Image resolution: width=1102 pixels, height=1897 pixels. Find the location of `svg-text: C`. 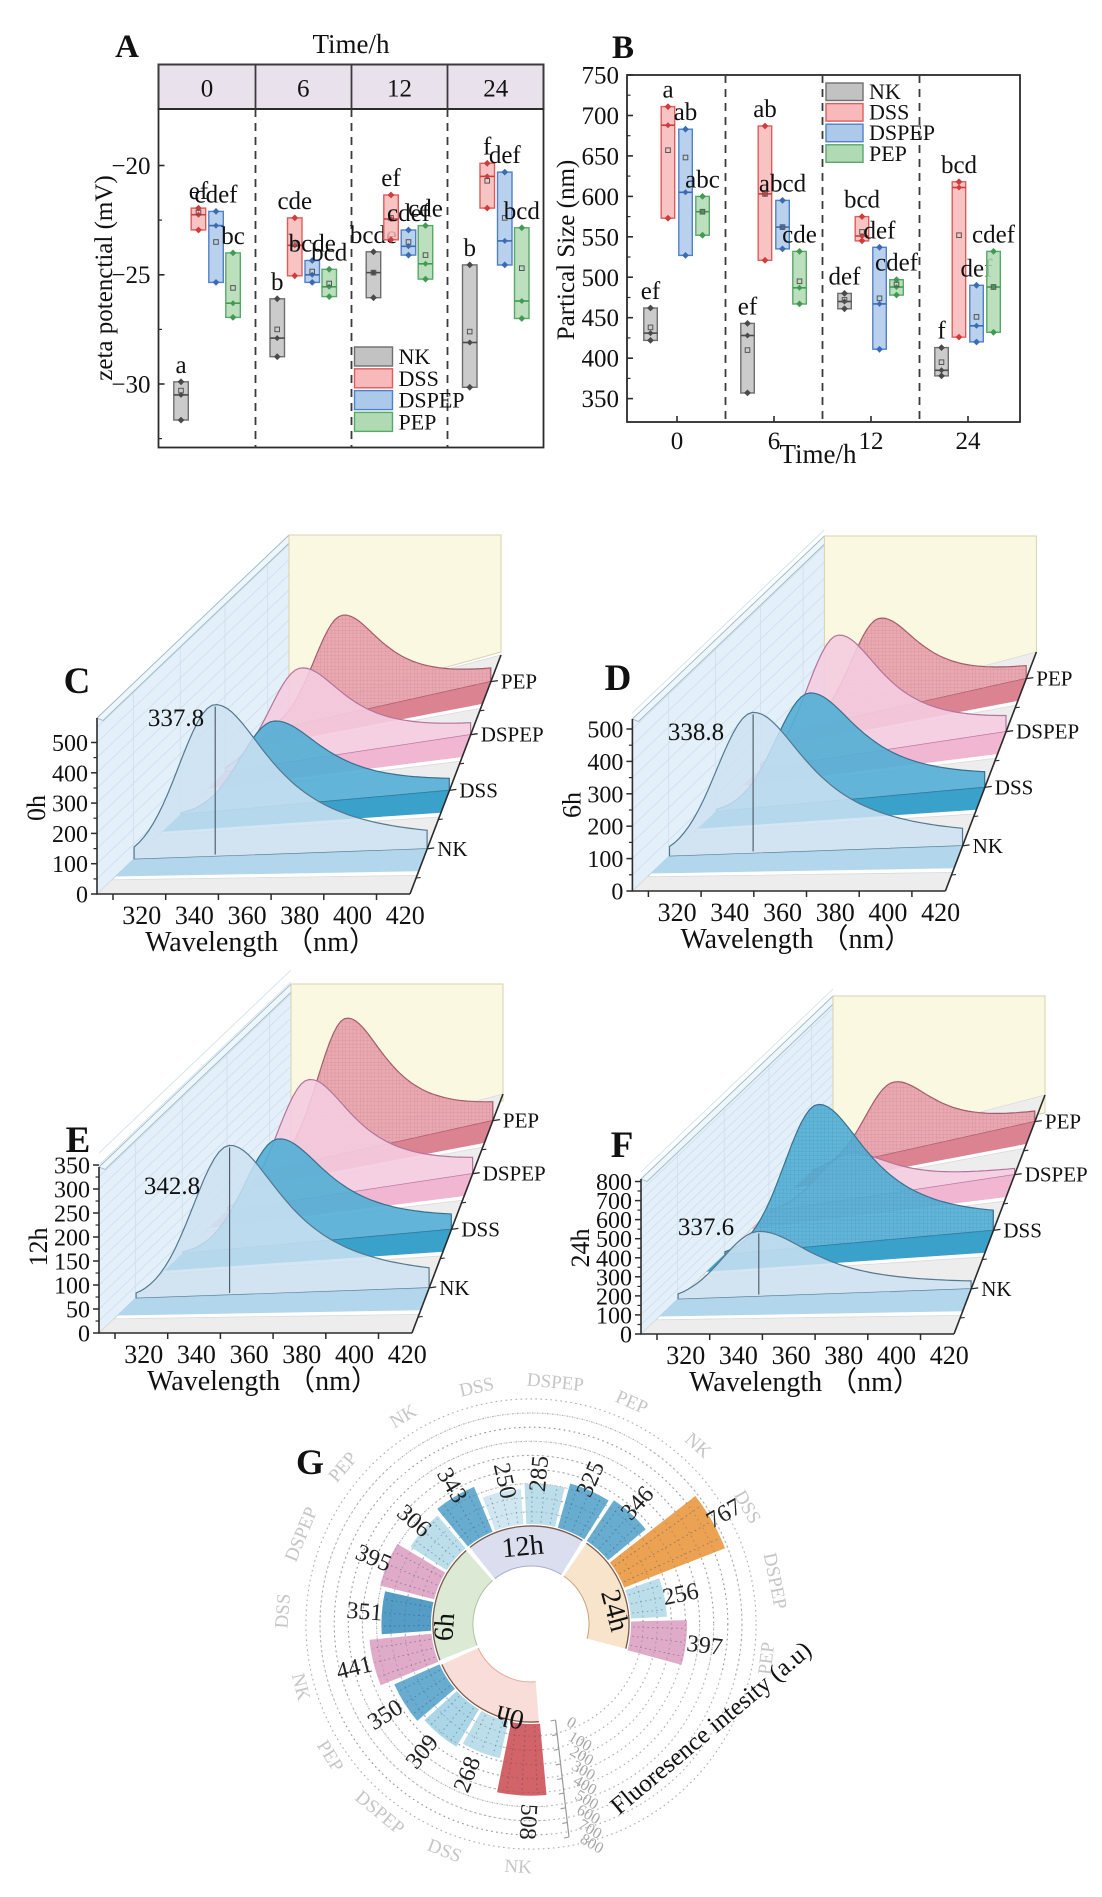

svg-text: C is located at coordinates (77, 681).